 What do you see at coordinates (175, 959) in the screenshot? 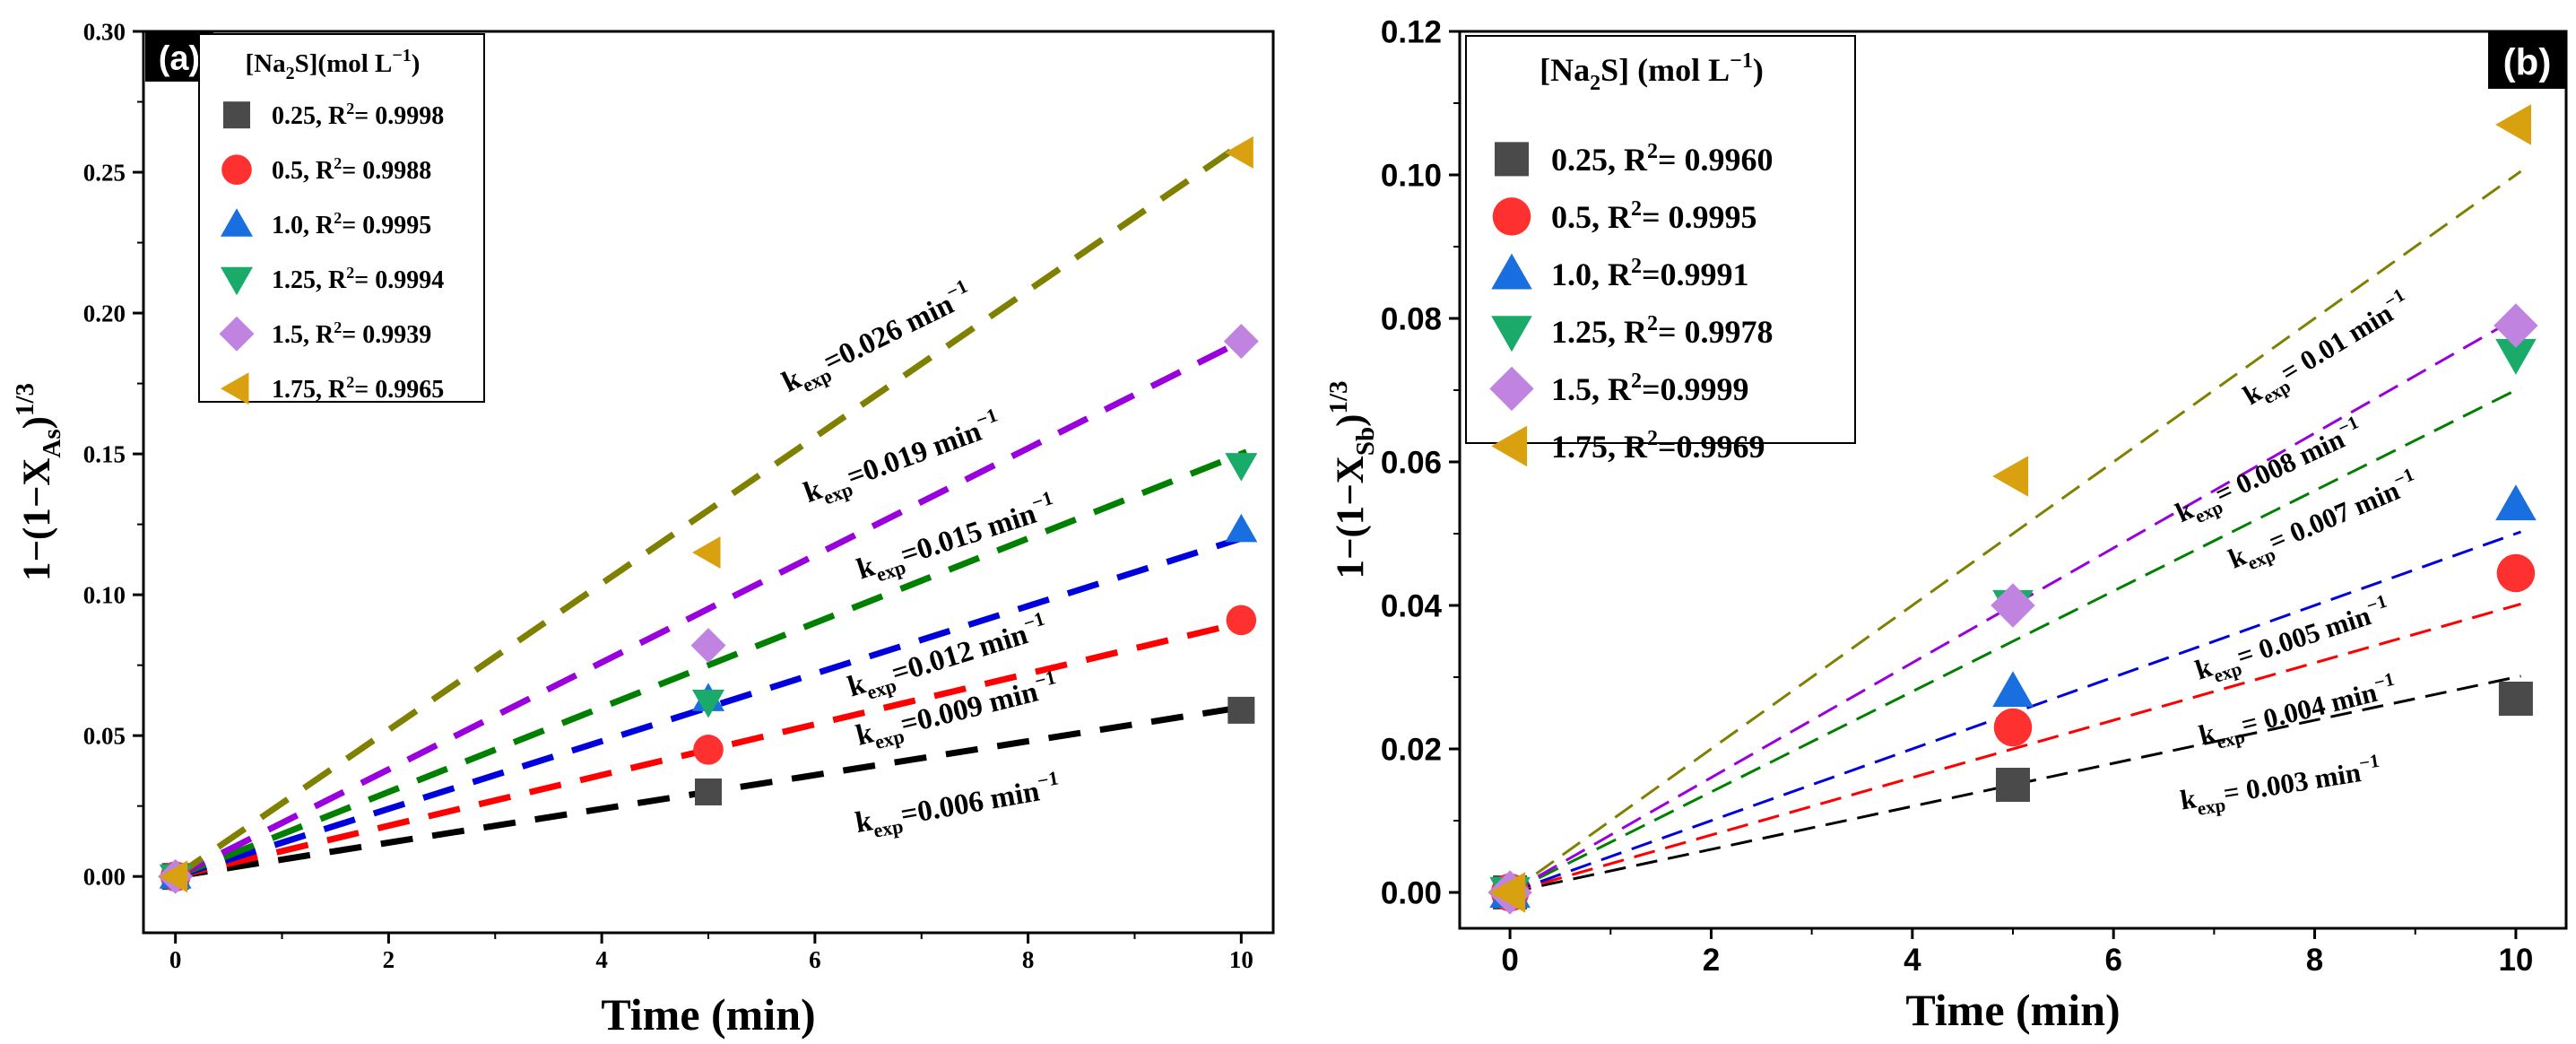
I see `x-tick-label: 0` at bounding box center [175, 959].